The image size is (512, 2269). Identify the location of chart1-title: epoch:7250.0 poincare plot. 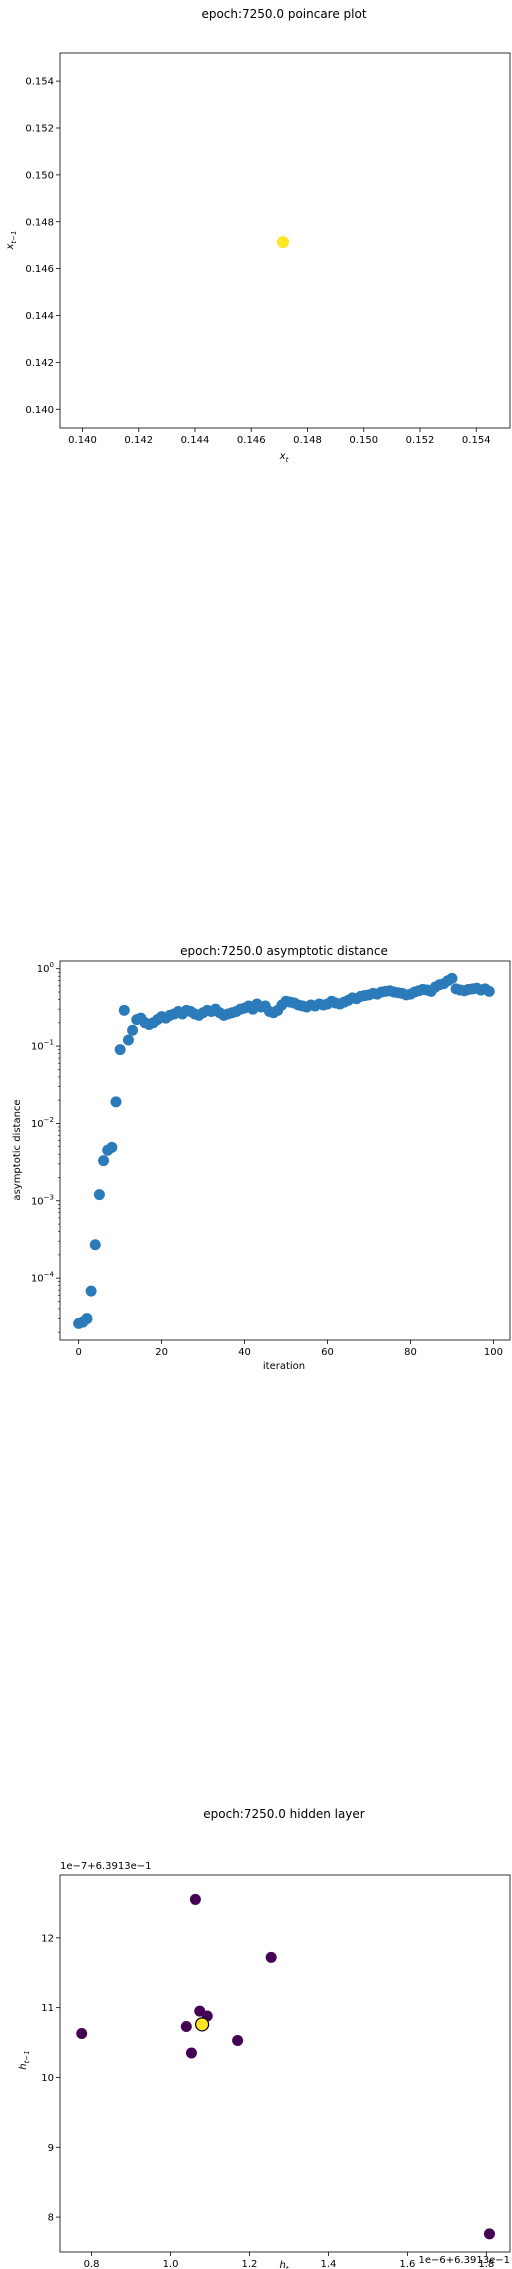
(283, 14).